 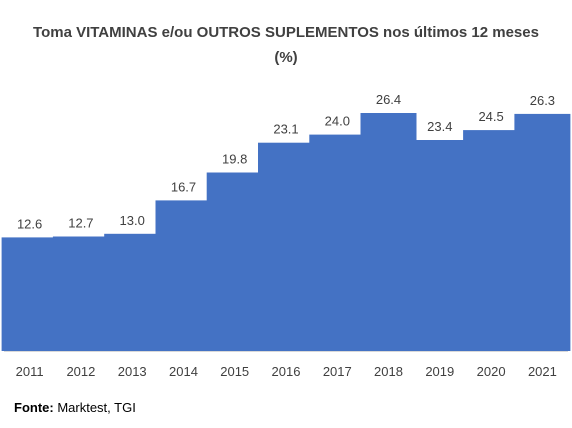 I want to click on x-tick-label-2018: 2018, so click(x=388, y=371).